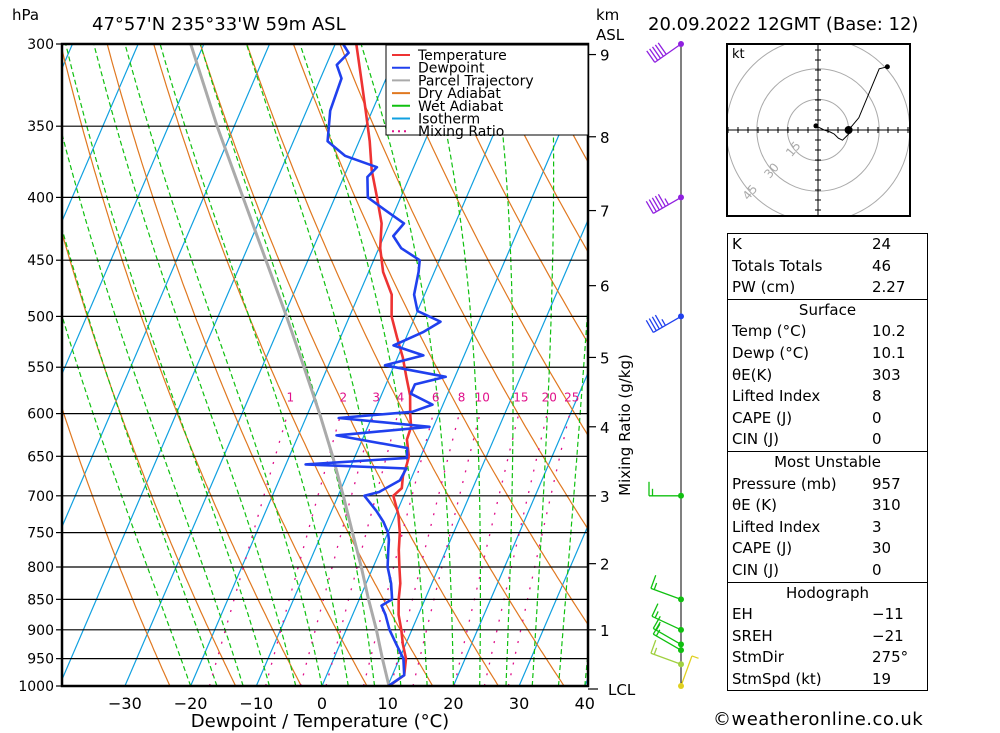  I want to click on index-row: EH −11, so click(827, 615).